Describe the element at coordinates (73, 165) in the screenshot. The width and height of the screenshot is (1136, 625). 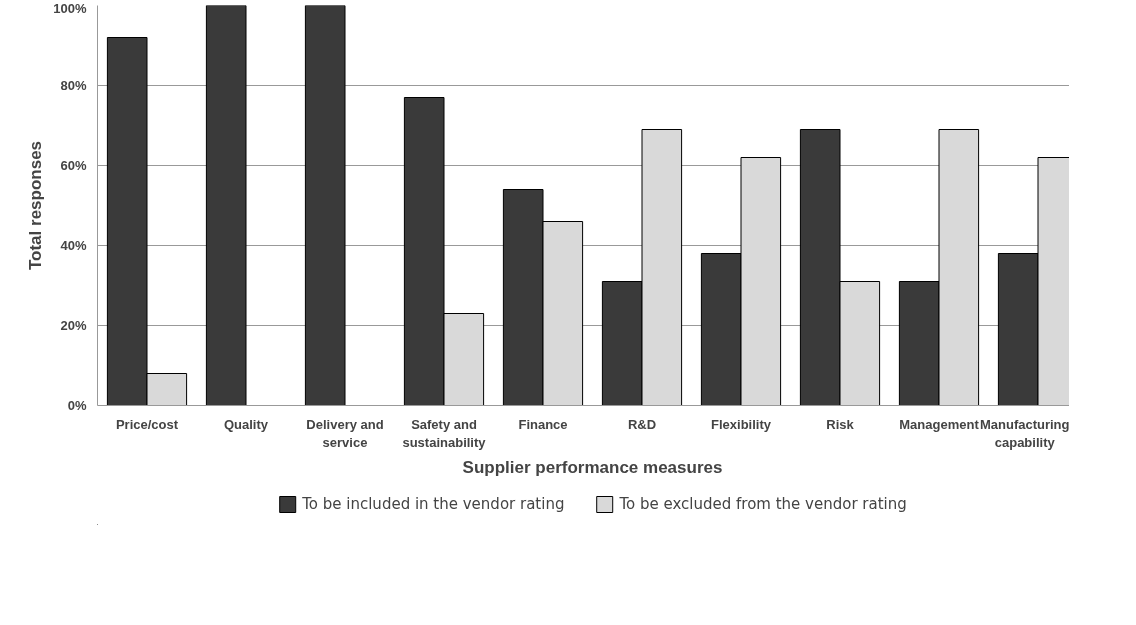
I see `y-tick-label: 60%` at that location.